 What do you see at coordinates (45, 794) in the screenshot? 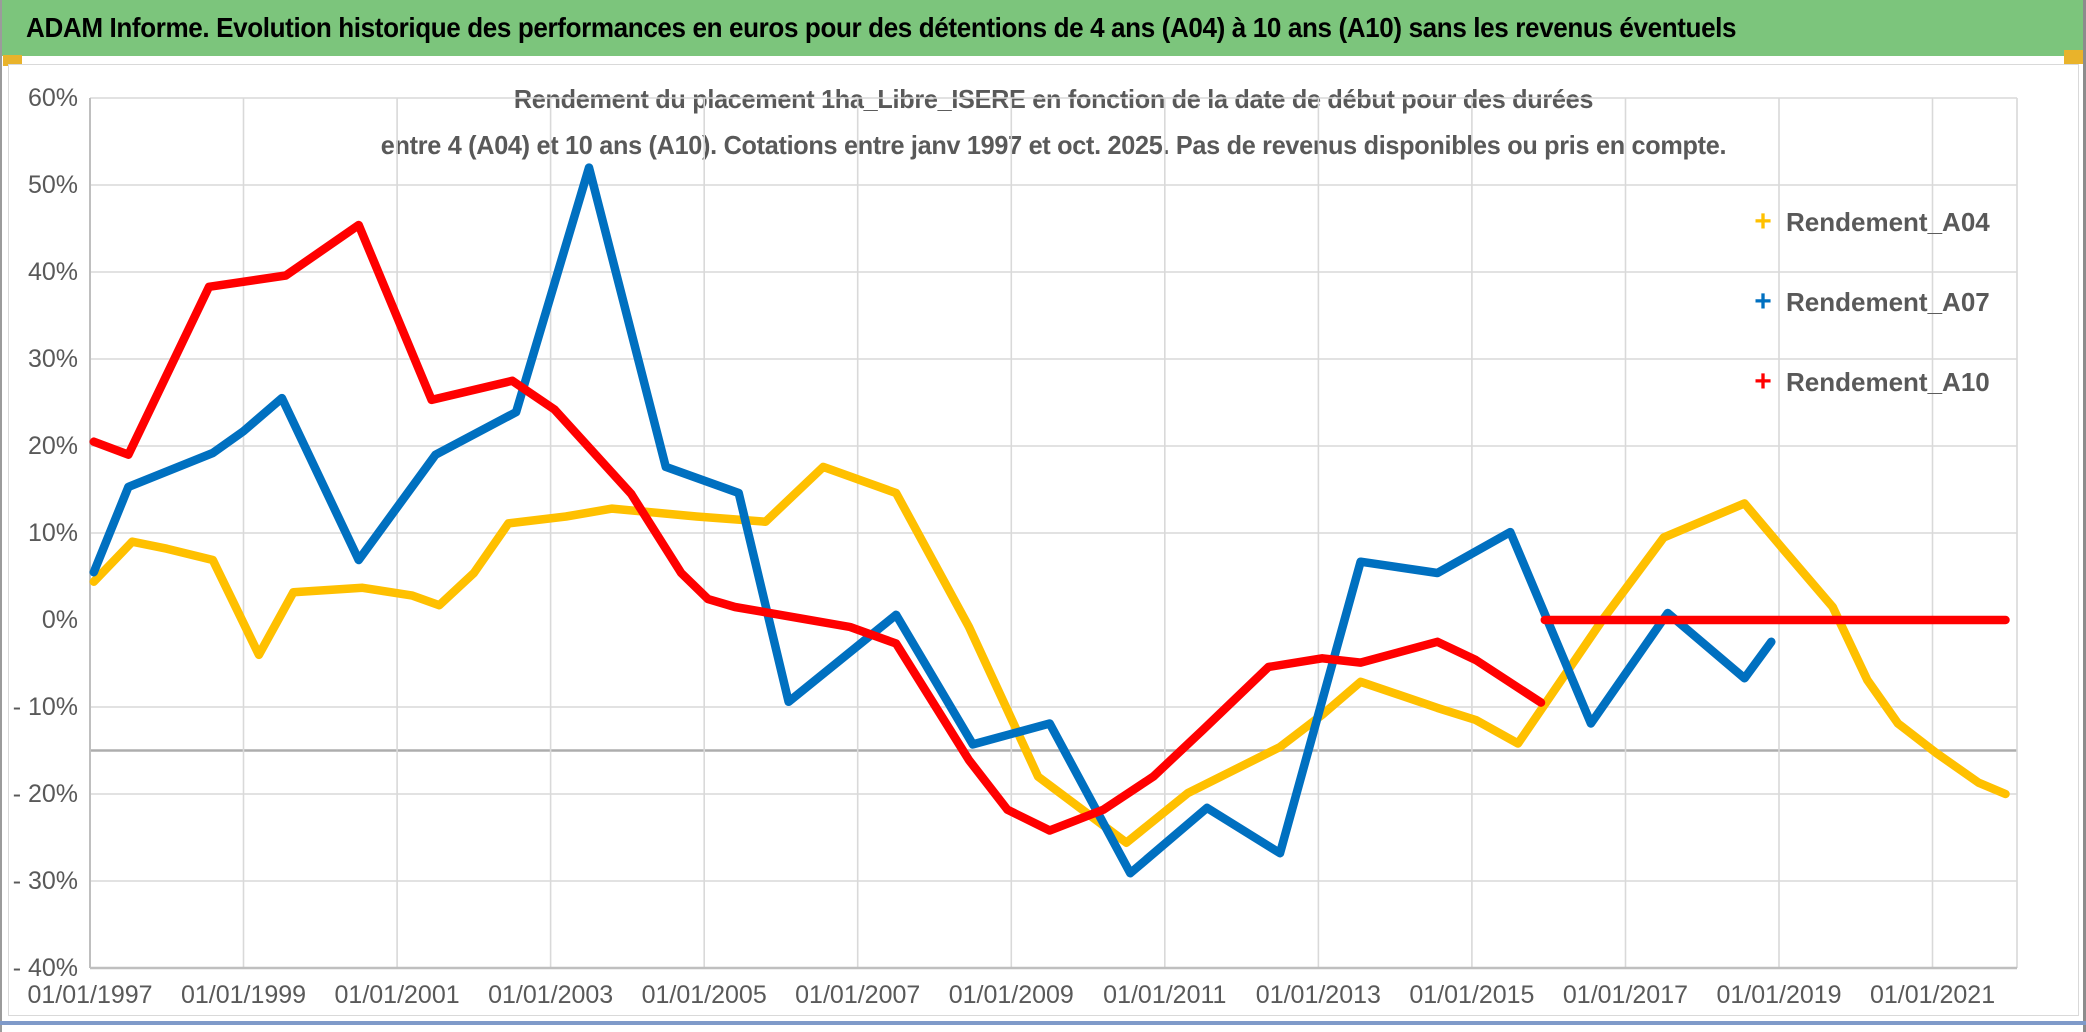
I see `y-tick-label: - 20%` at bounding box center [45, 794].